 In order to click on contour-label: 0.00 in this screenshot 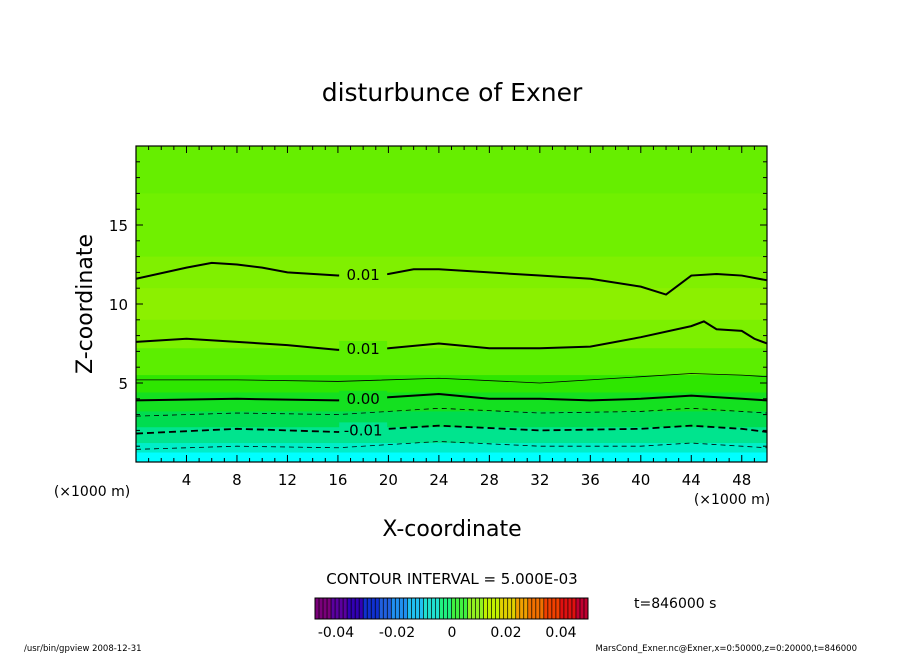, I will do `click(362, 399)`.